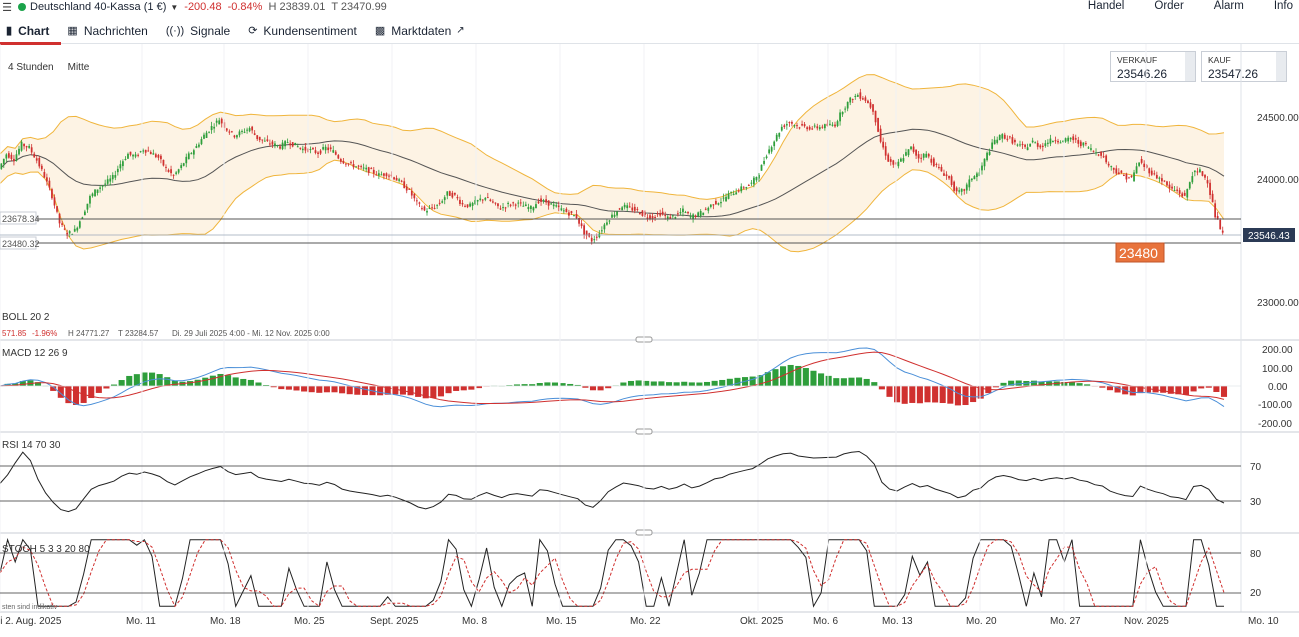  What do you see at coordinates (1244, 66) in the screenshot?
I see `buy-quote-button: KAUF 23547.26` at bounding box center [1244, 66].